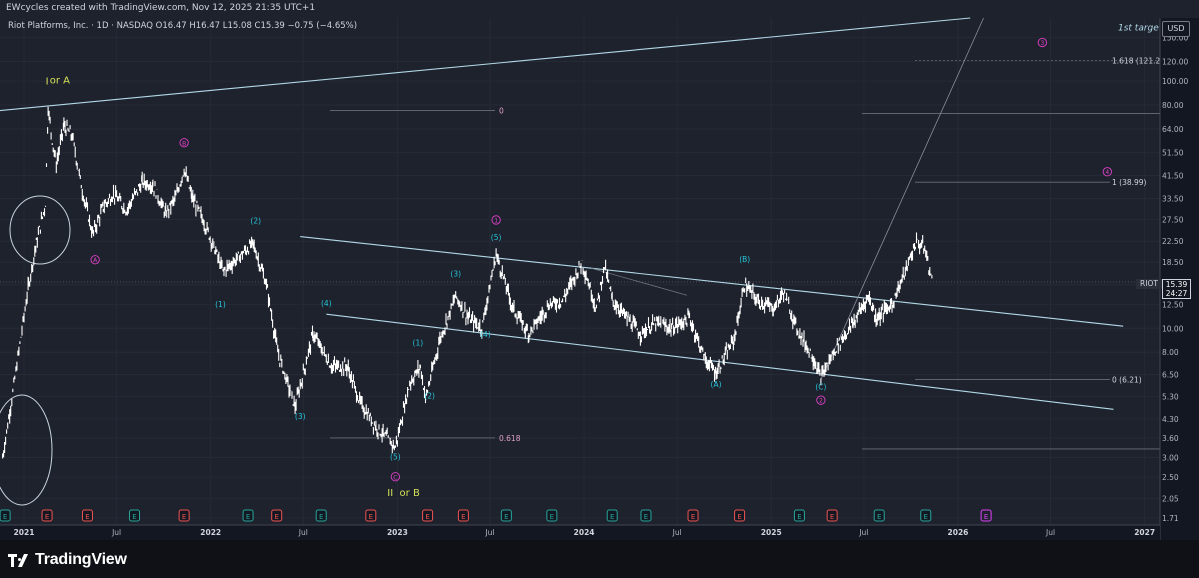 This screenshot has height=578, width=1199. What do you see at coordinates (1176, 29) in the screenshot?
I see `currency-badge: USD` at bounding box center [1176, 29].